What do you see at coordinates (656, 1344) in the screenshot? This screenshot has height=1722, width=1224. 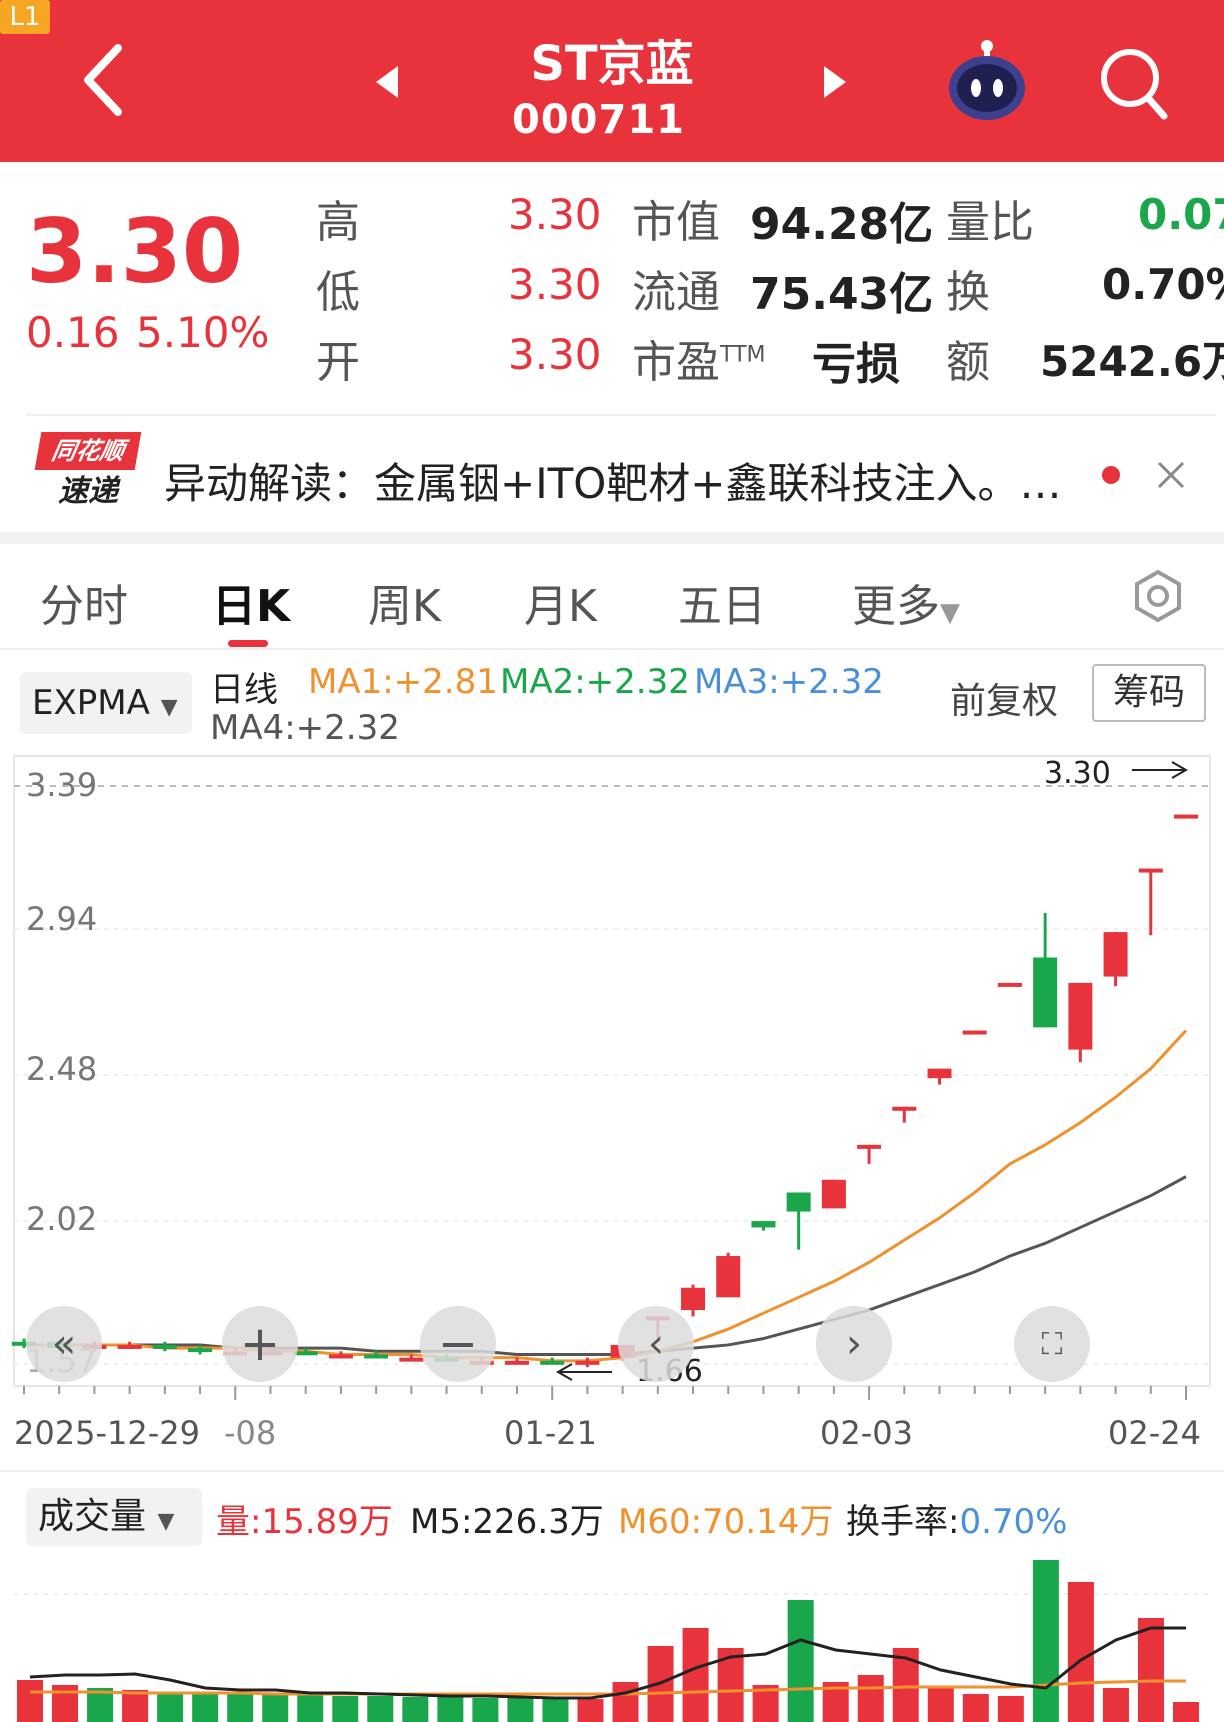 I see `scroll-left-icon: ‹` at bounding box center [656, 1344].